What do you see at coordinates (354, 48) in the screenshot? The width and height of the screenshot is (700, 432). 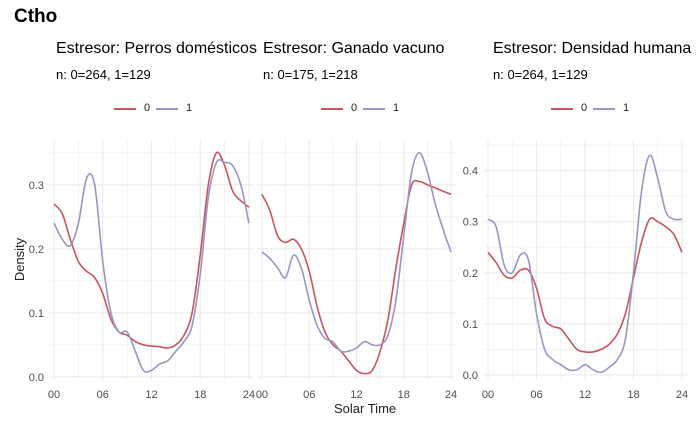 I see `panel-title-ganado: Estresor: Ganado vacuno` at bounding box center [354, 48].